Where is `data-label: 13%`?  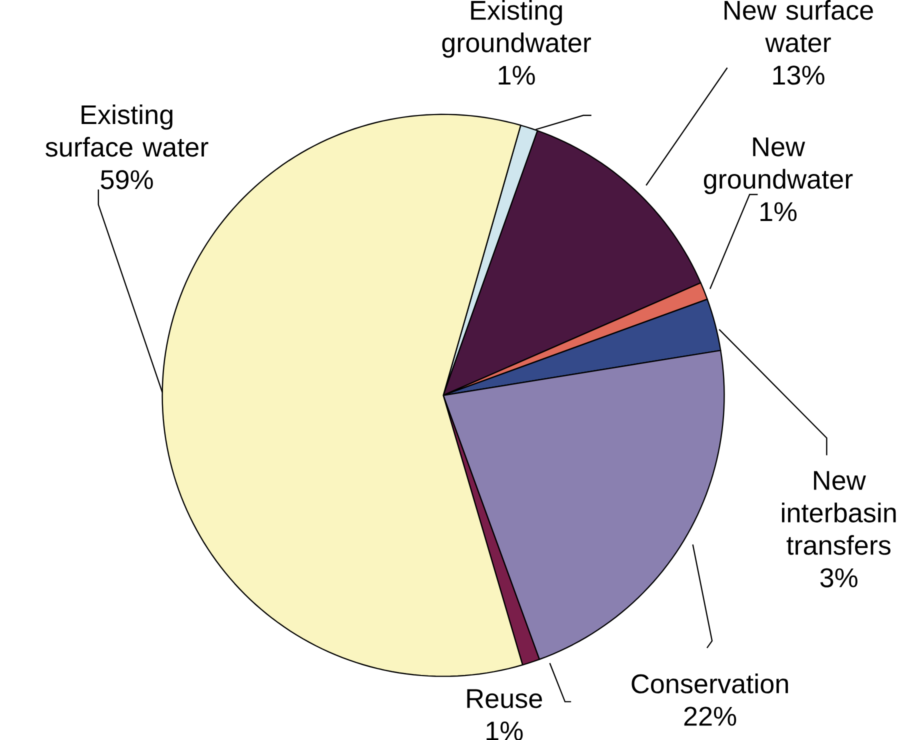
data-label: 13% is located at coordinates (798, 75).